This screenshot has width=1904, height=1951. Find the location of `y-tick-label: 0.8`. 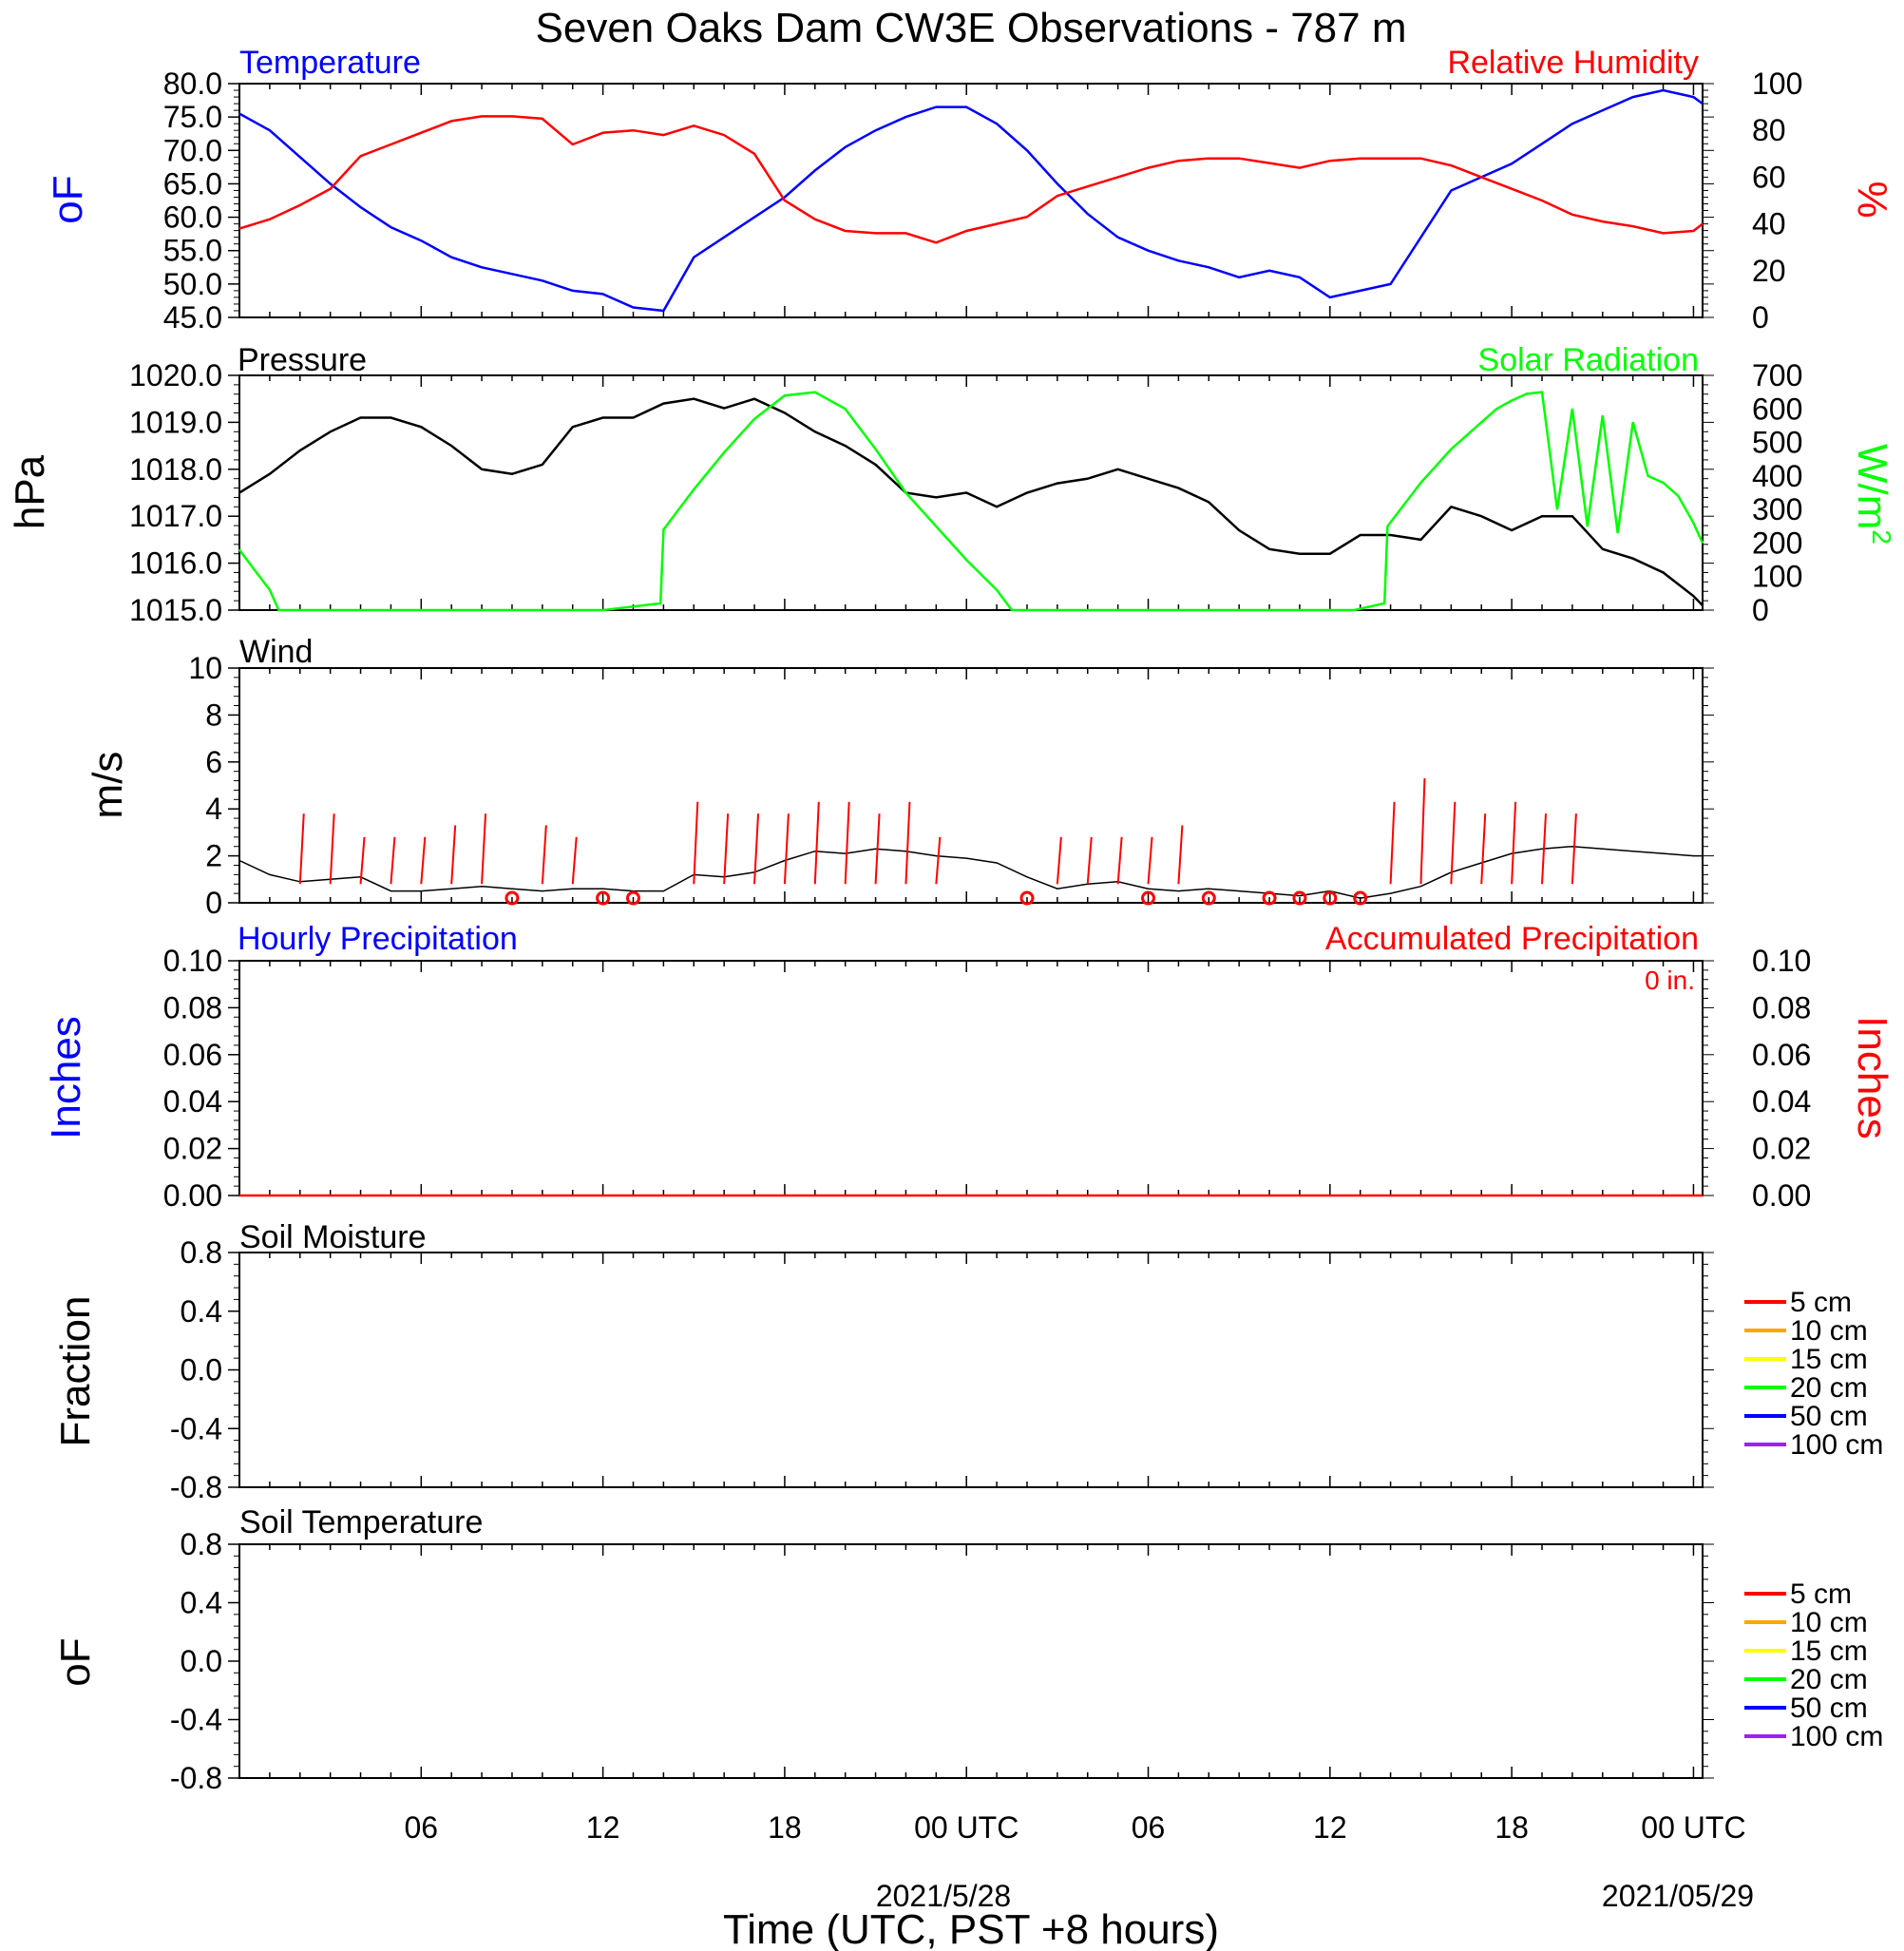

y-tick-label: 0.8 is located at coordinates (202, 1544).